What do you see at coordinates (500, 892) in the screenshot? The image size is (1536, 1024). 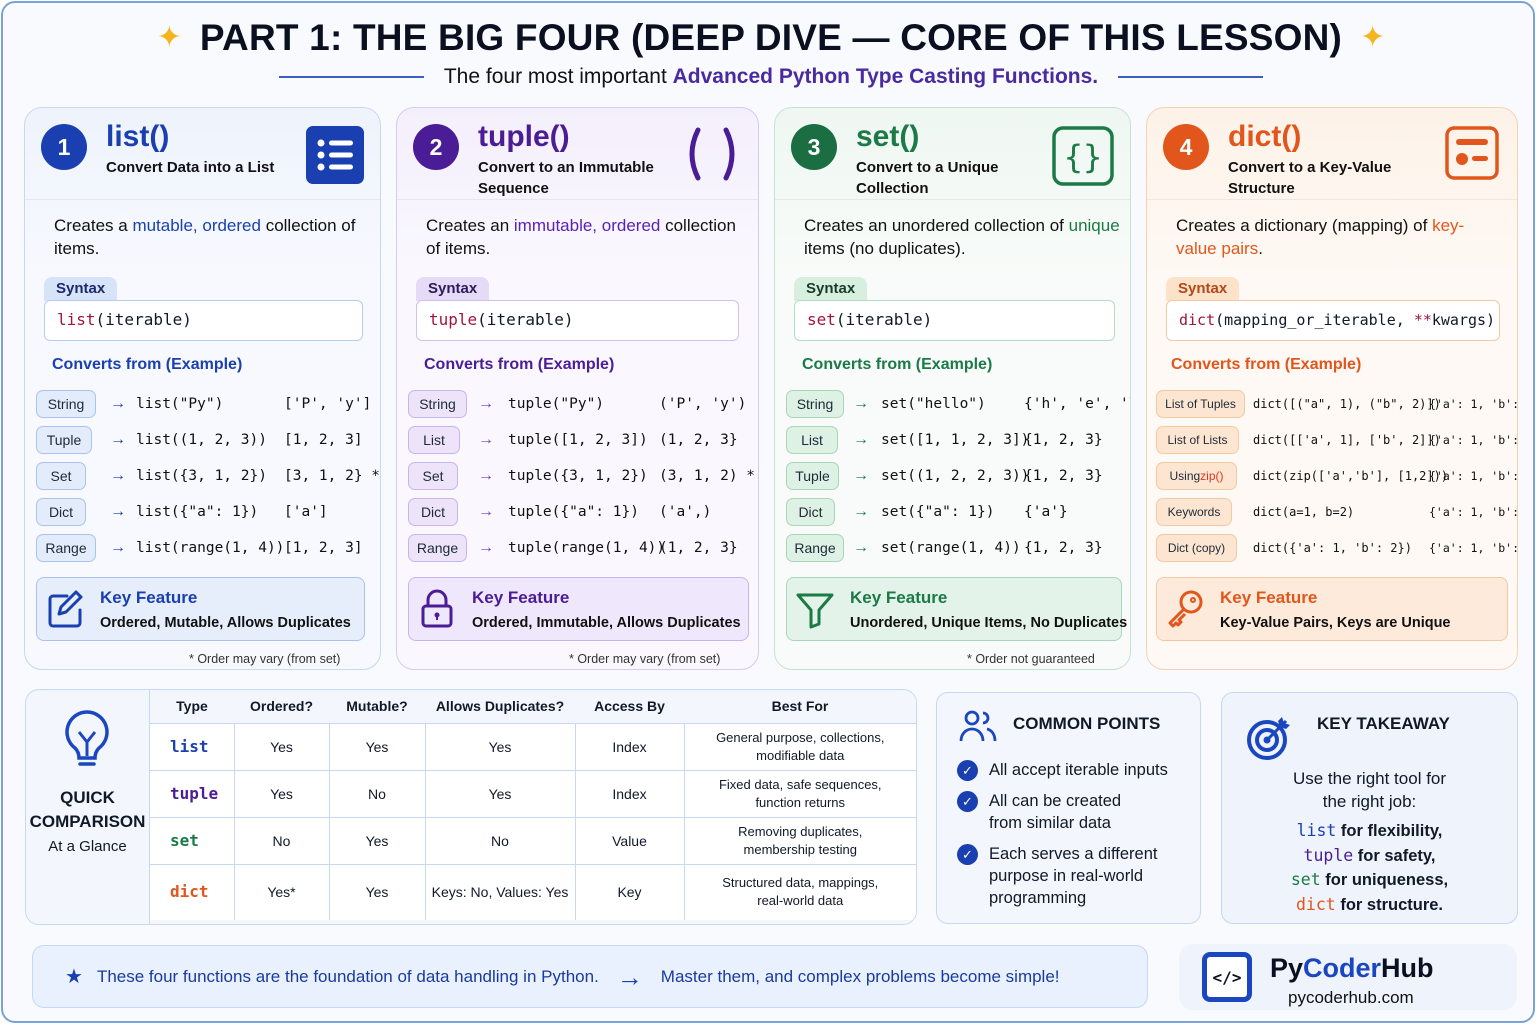 I see `table-cell: Keys: No, Values: Yes` at bounding box center [500, 892].